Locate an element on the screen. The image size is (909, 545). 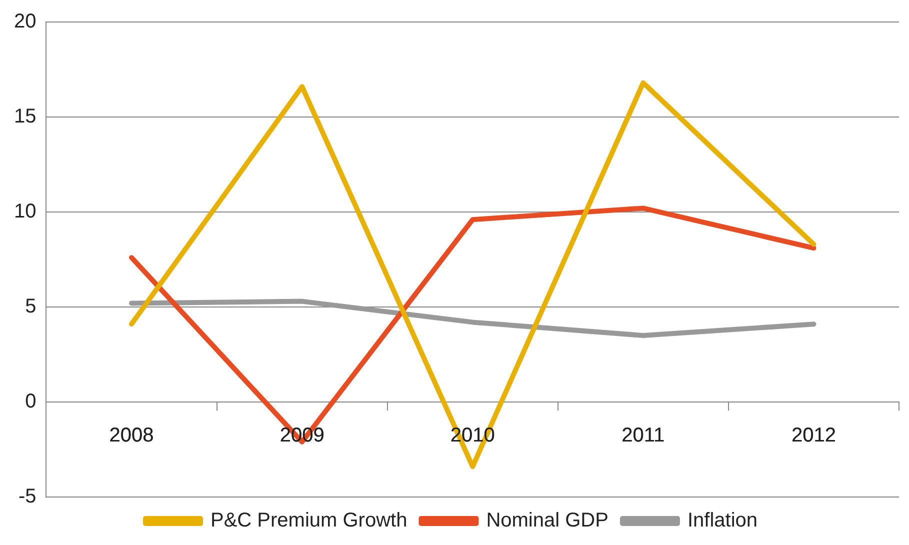
y-tick-label: 0 is located at coordinates (30, 401).